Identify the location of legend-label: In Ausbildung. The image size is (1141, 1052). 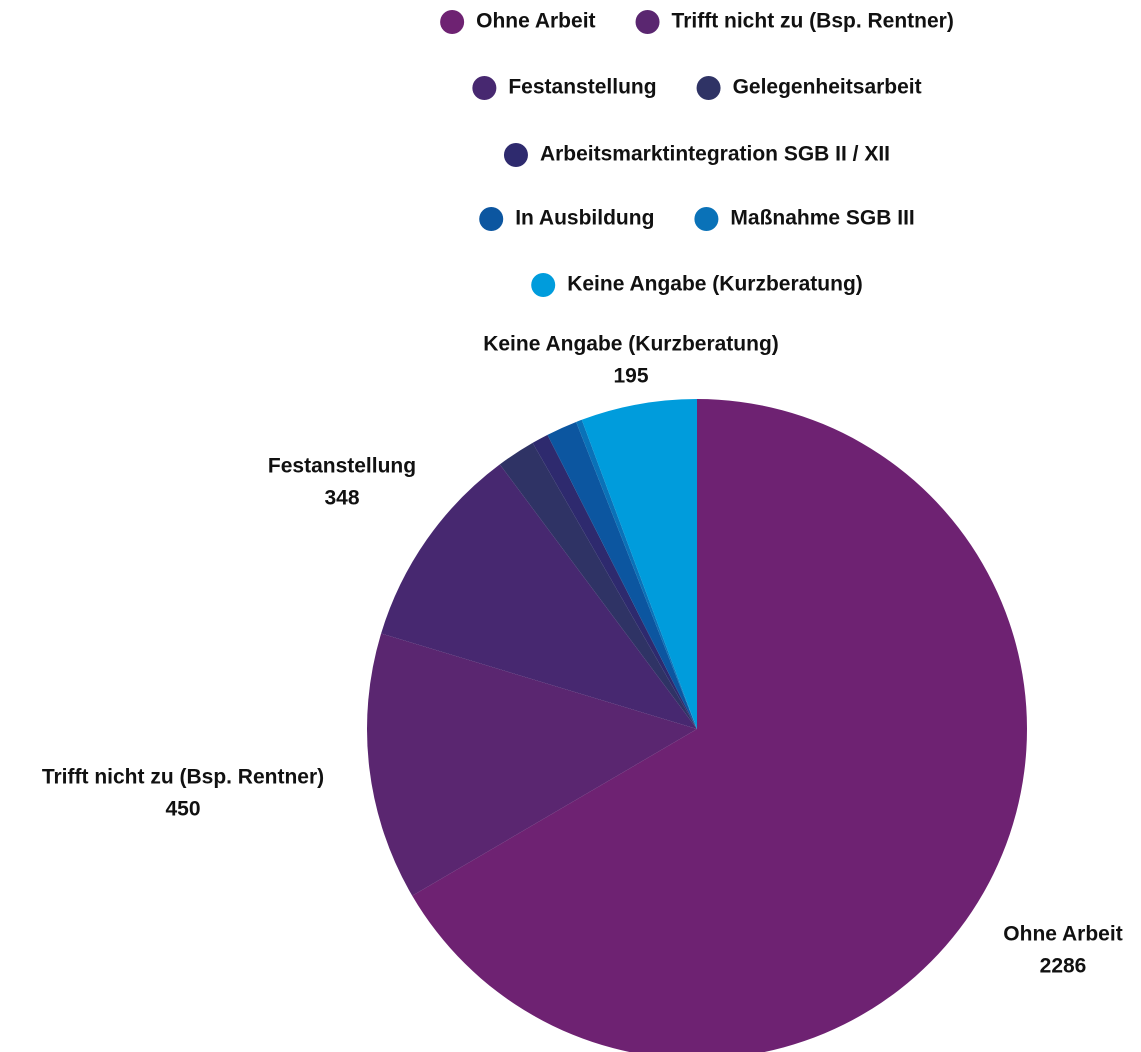
(584, 218).